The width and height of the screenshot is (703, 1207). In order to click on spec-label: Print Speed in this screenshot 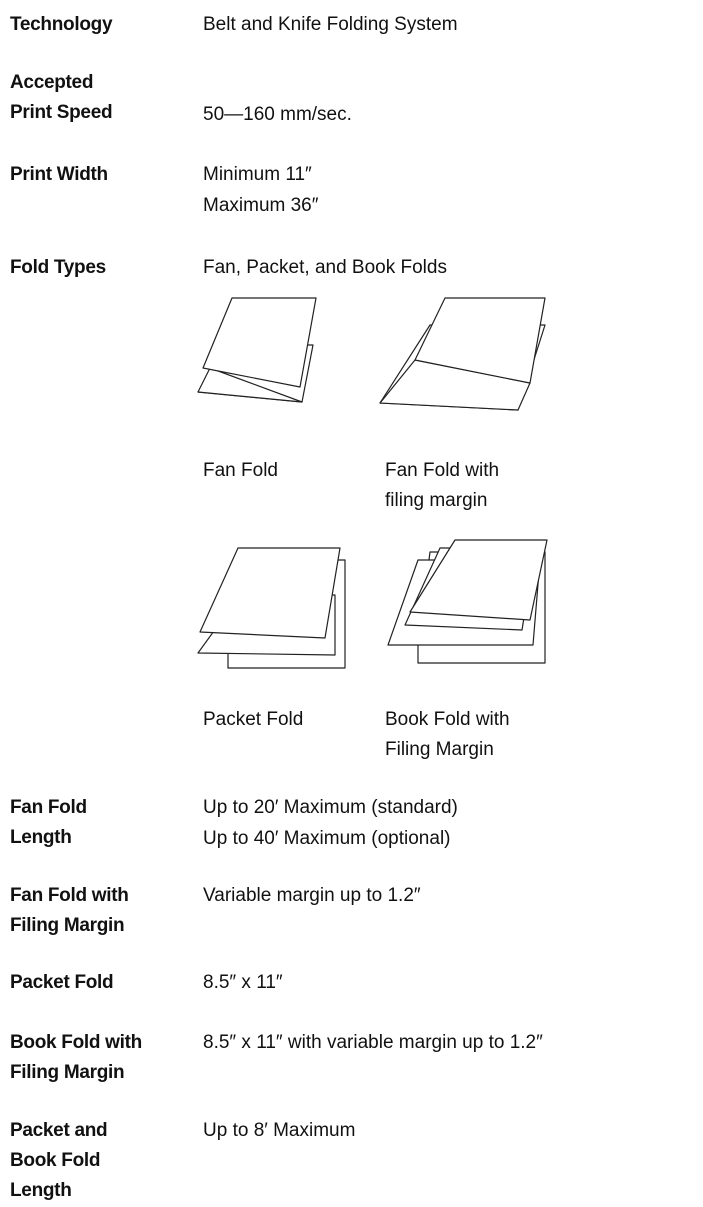, I will do `click(61, 112)`.